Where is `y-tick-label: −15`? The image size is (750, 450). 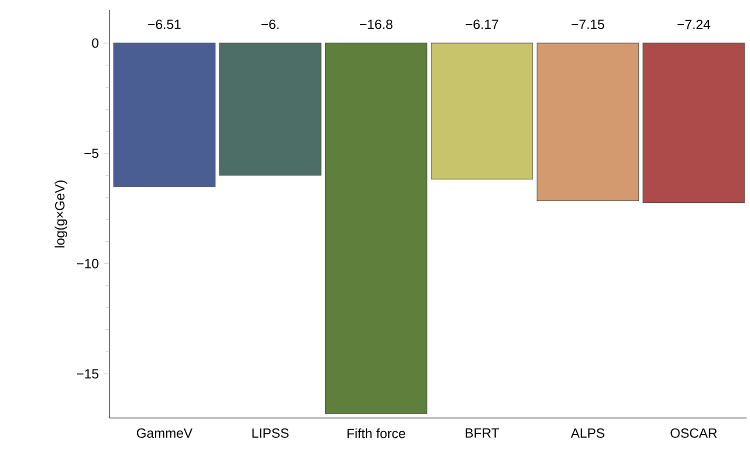 y-tick-label: −15 is located at coordinates (87, 374).